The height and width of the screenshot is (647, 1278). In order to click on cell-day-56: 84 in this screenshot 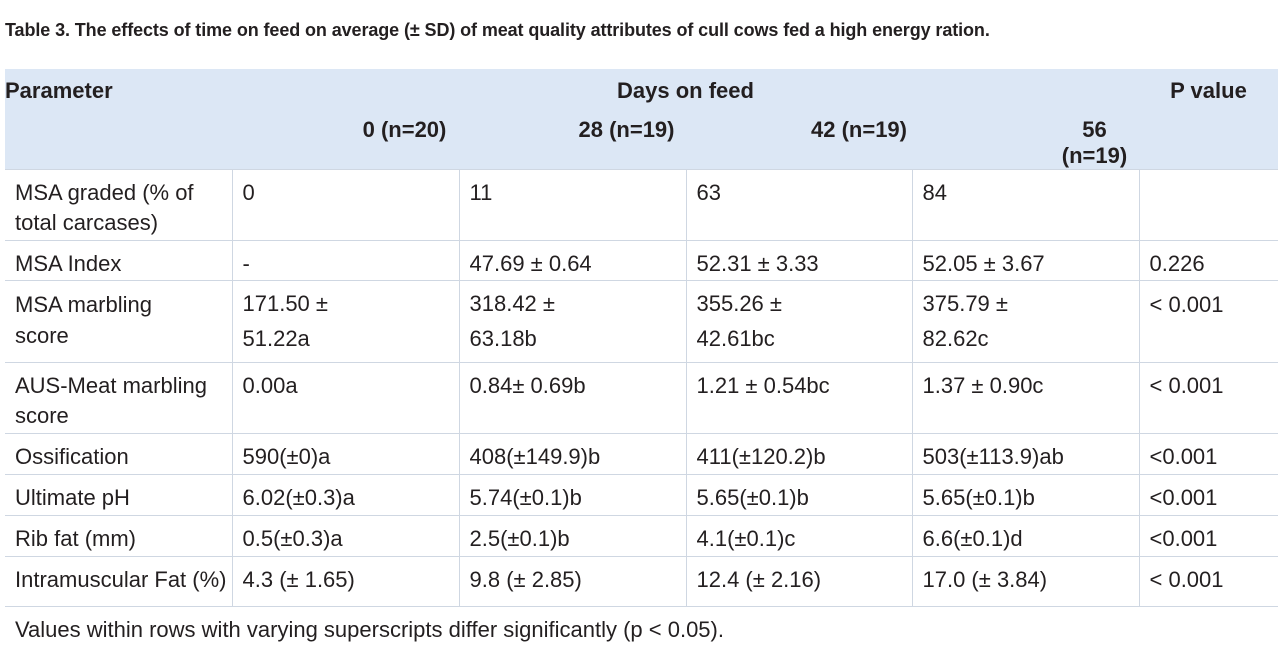, I will do `click(1025, 205)`.